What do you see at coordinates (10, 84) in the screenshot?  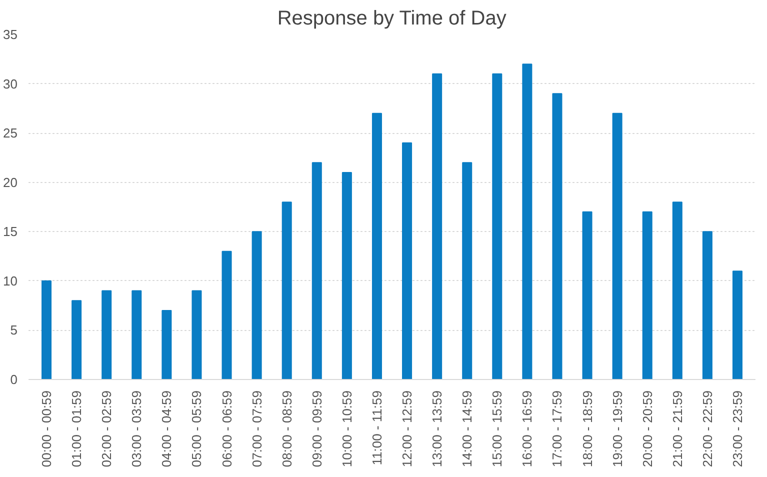 I see `y-tick-label: 30` at bounding box center [10, 84].